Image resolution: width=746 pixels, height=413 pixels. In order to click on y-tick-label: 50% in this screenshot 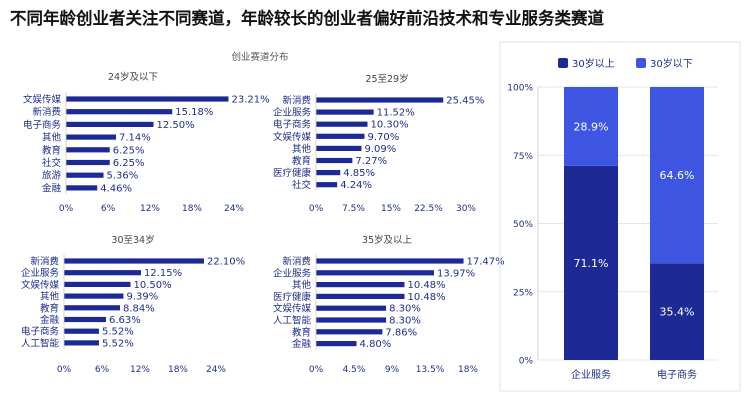, I will do `click(523, 225)`.